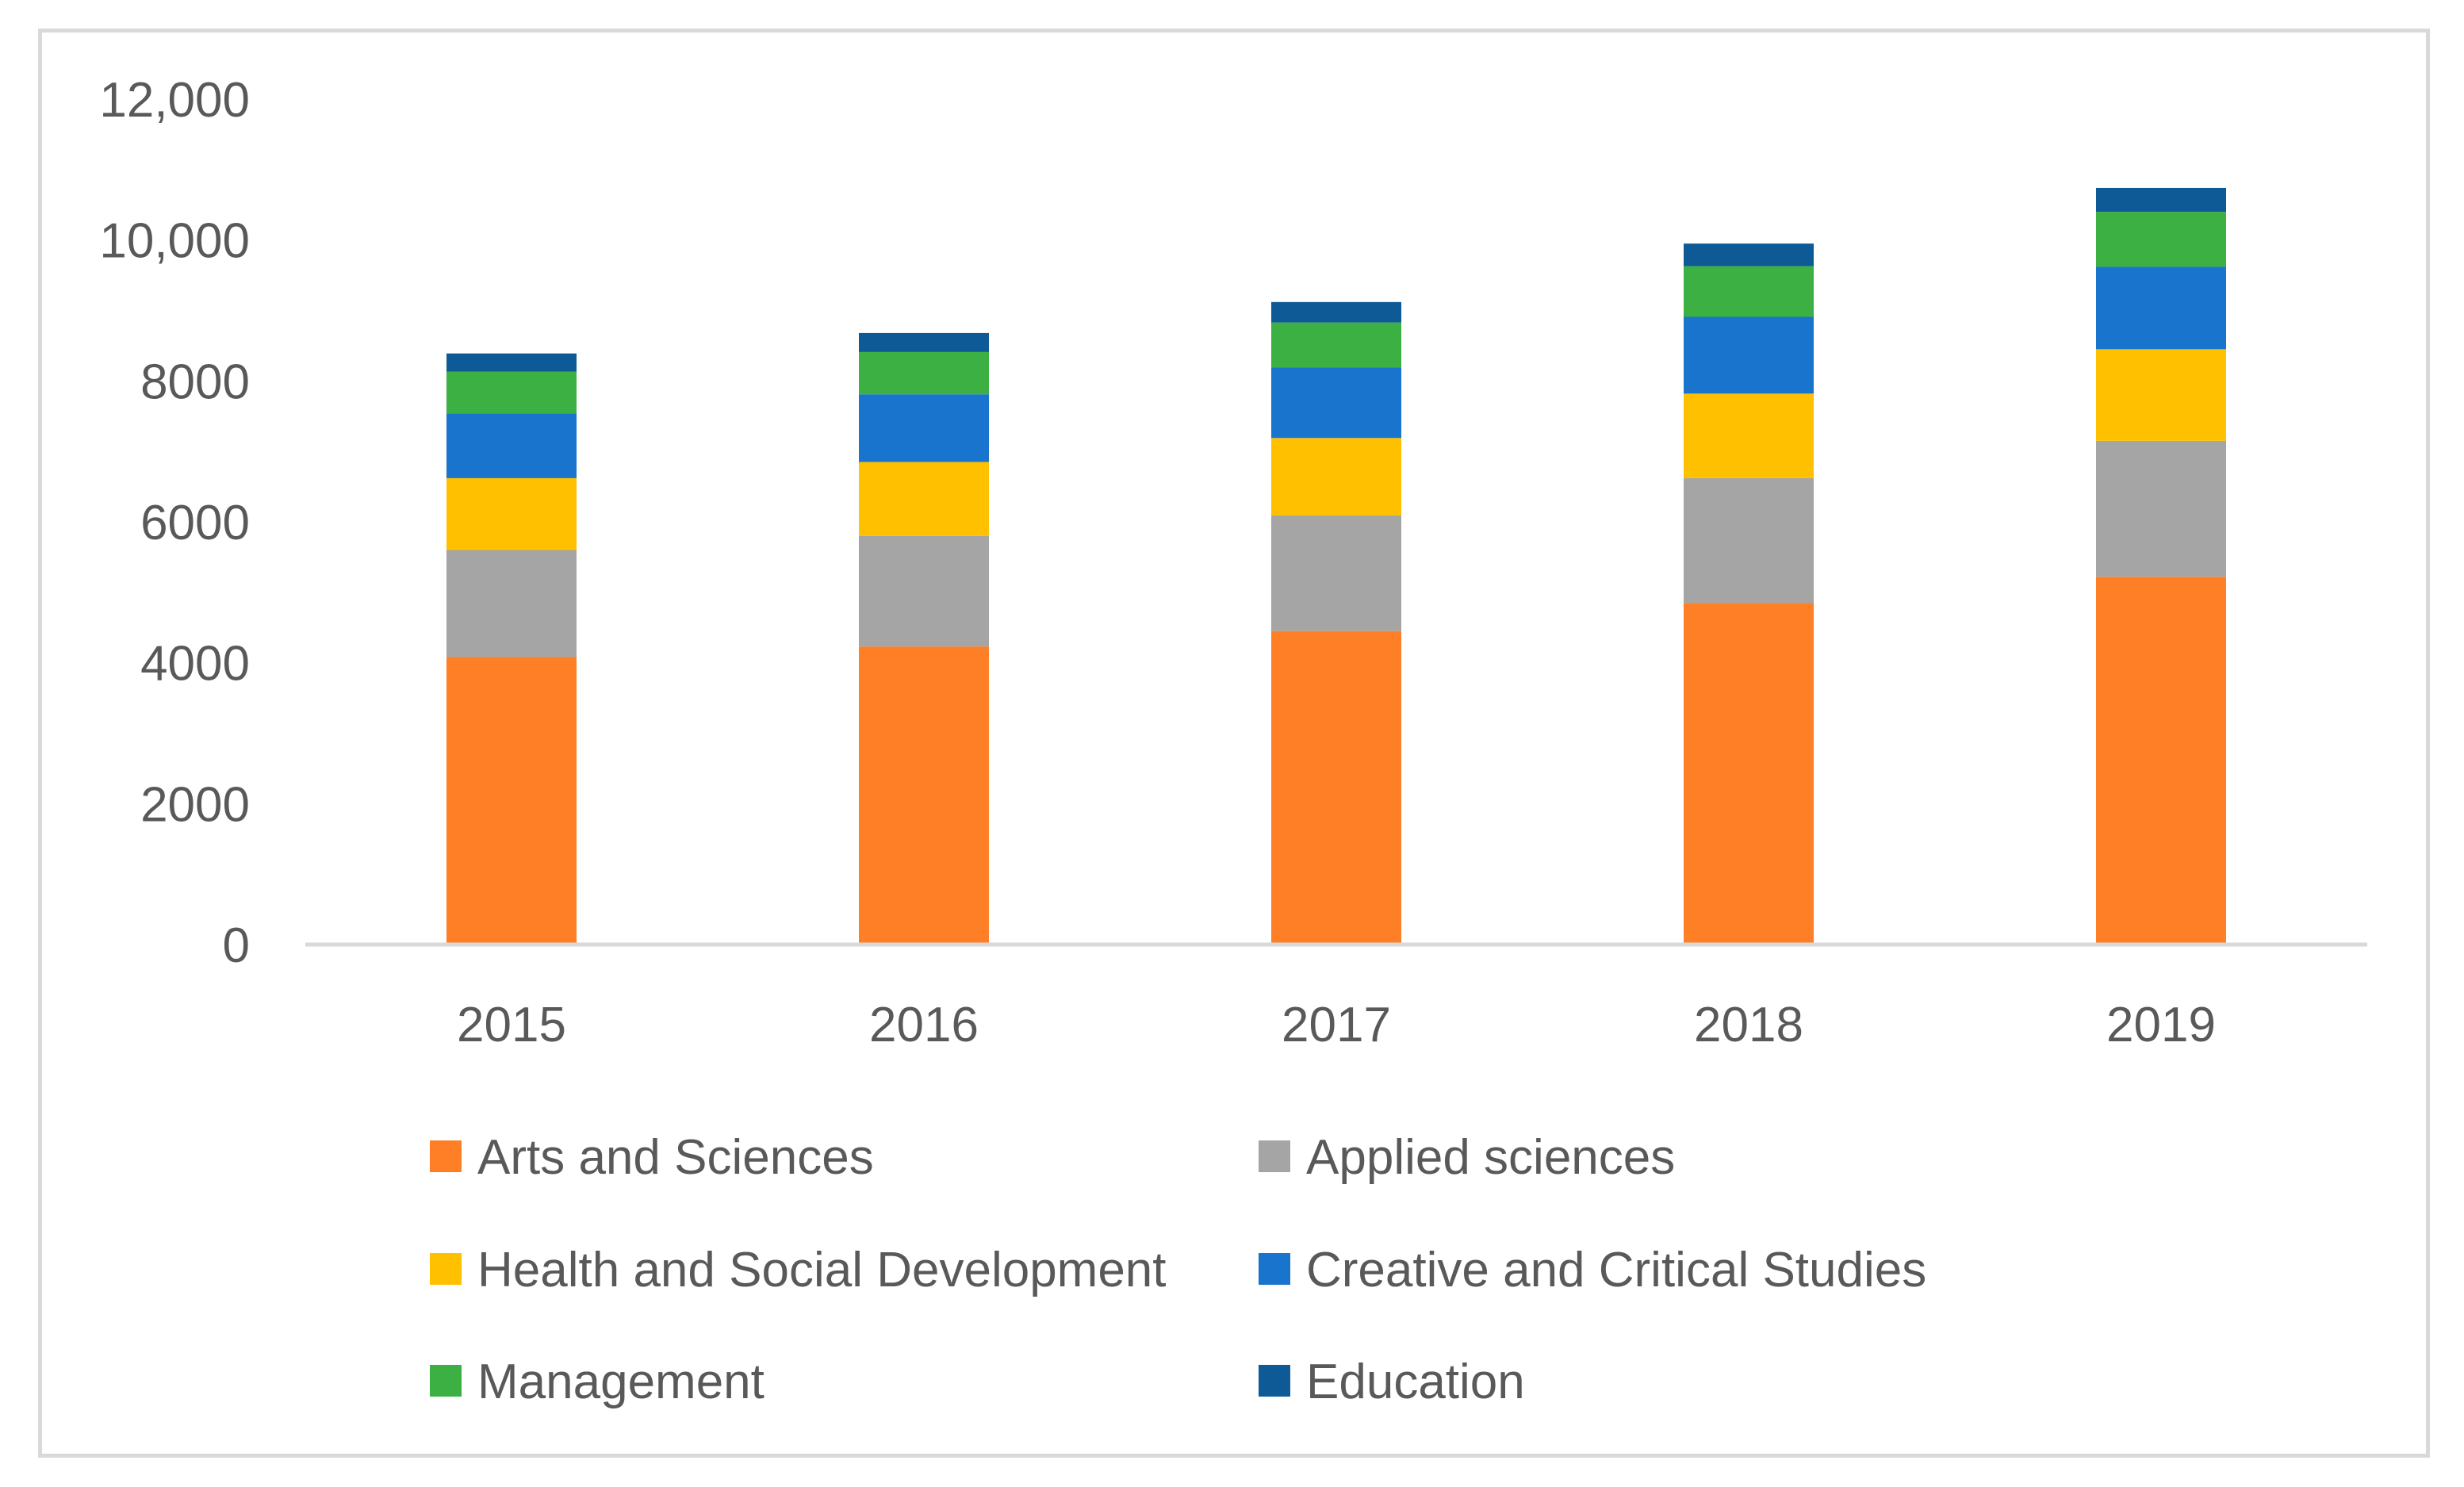 This screenshot has width=2464, height=1487. I want to click on x-tick-label: 2017, so click(1336, 1025).